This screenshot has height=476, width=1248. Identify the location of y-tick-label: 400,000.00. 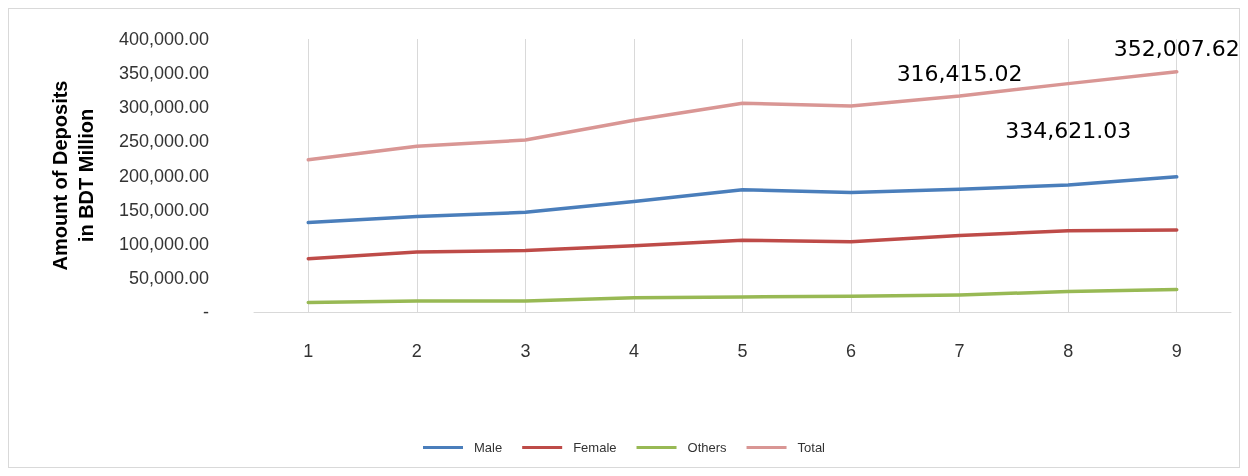
(163, 39).